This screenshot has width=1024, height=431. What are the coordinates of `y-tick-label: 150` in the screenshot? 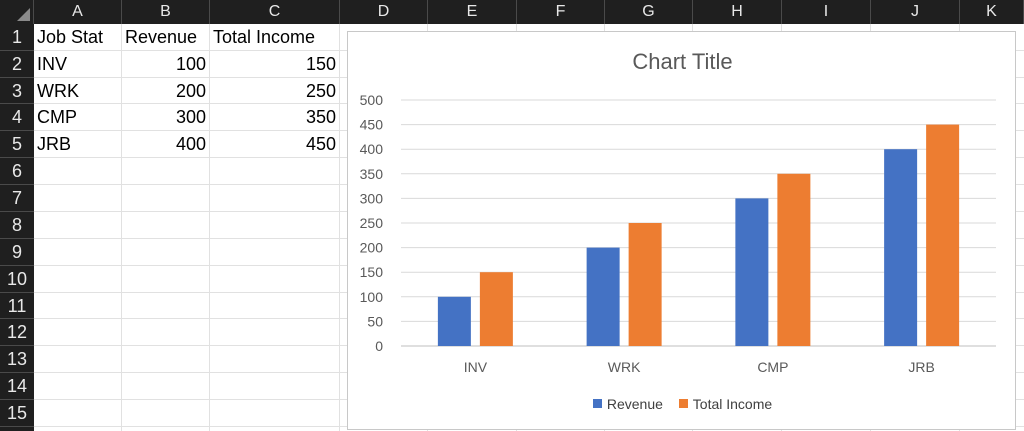 It's located at (372, 272).